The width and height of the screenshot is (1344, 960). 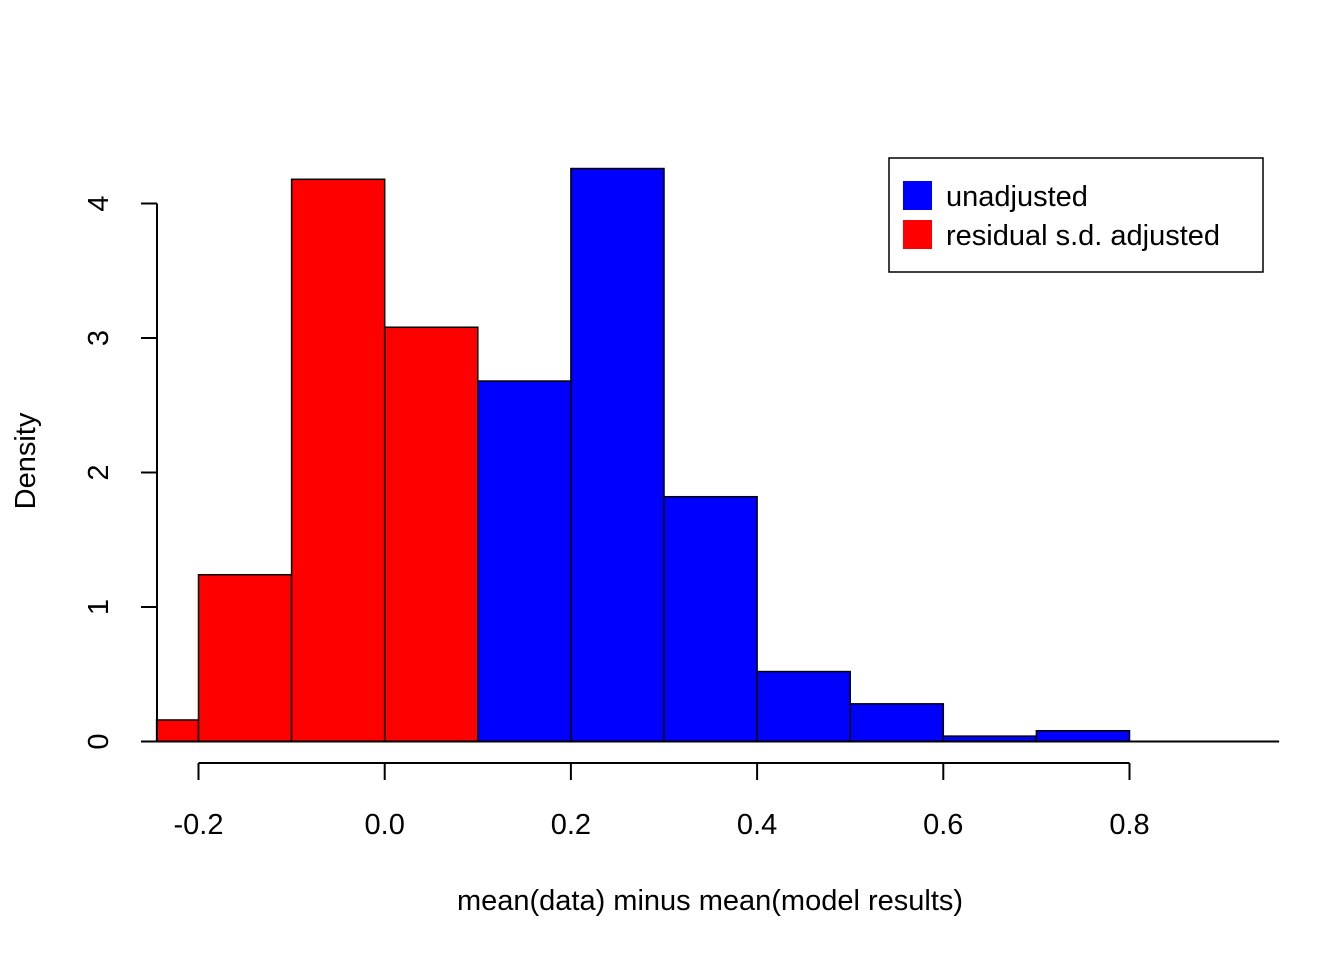 I want to click on legend-label-unadjusted: unadjusted, so click(x=1017, y=197).